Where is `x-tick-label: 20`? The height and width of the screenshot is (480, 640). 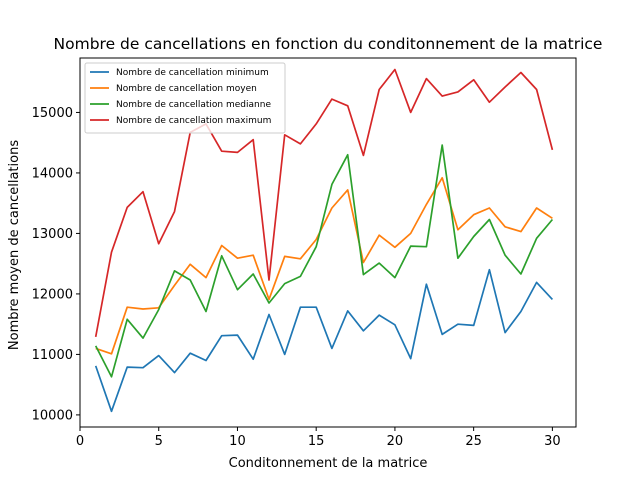 x-tick-label: 20 is located at coordinates (395, 441).